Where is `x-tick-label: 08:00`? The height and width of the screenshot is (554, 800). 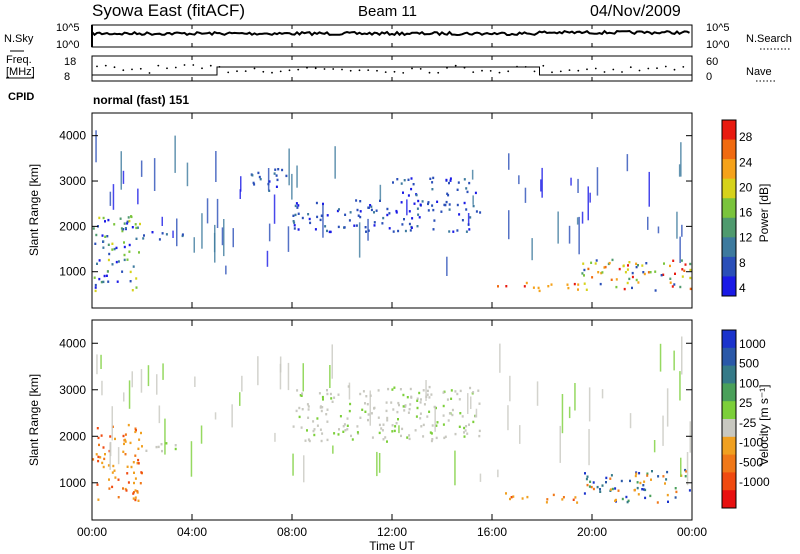 x-tick-label: 08:00 is located at coordinates (292, 532).